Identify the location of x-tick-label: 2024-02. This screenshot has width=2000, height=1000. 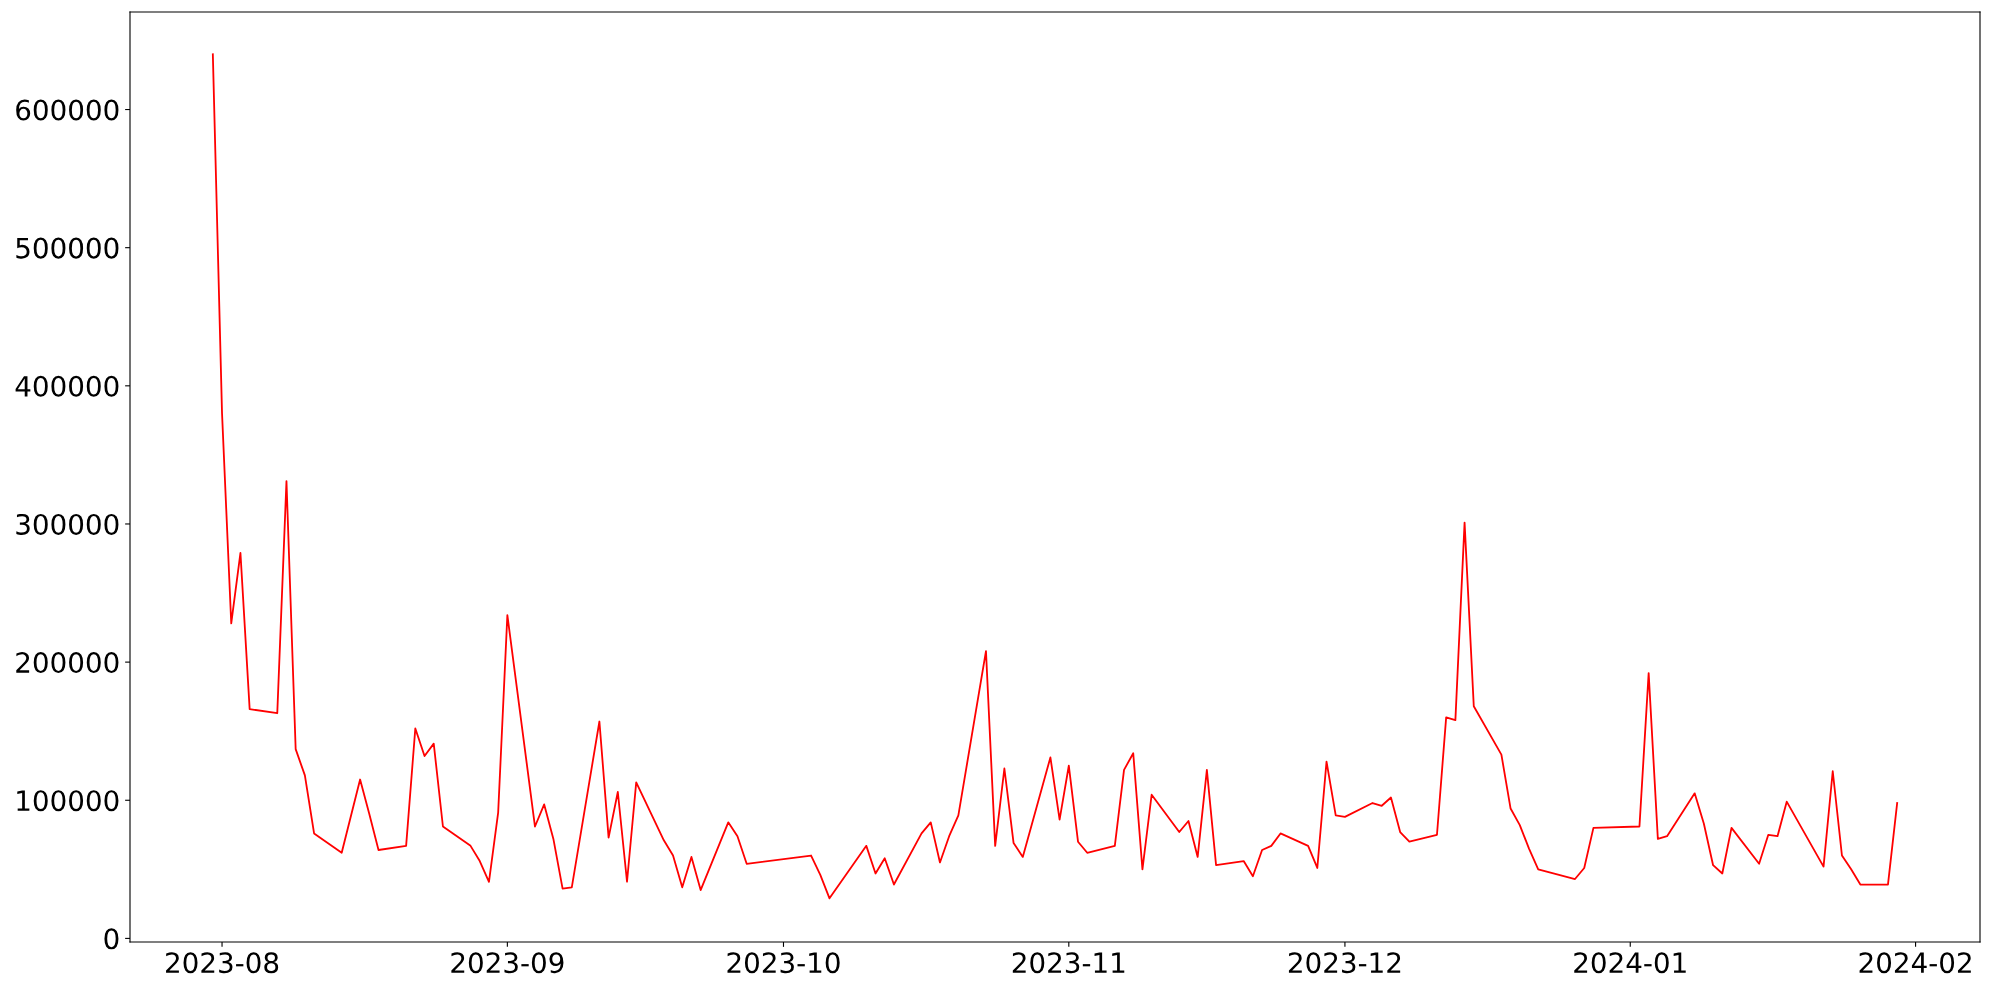
(1915, 963).